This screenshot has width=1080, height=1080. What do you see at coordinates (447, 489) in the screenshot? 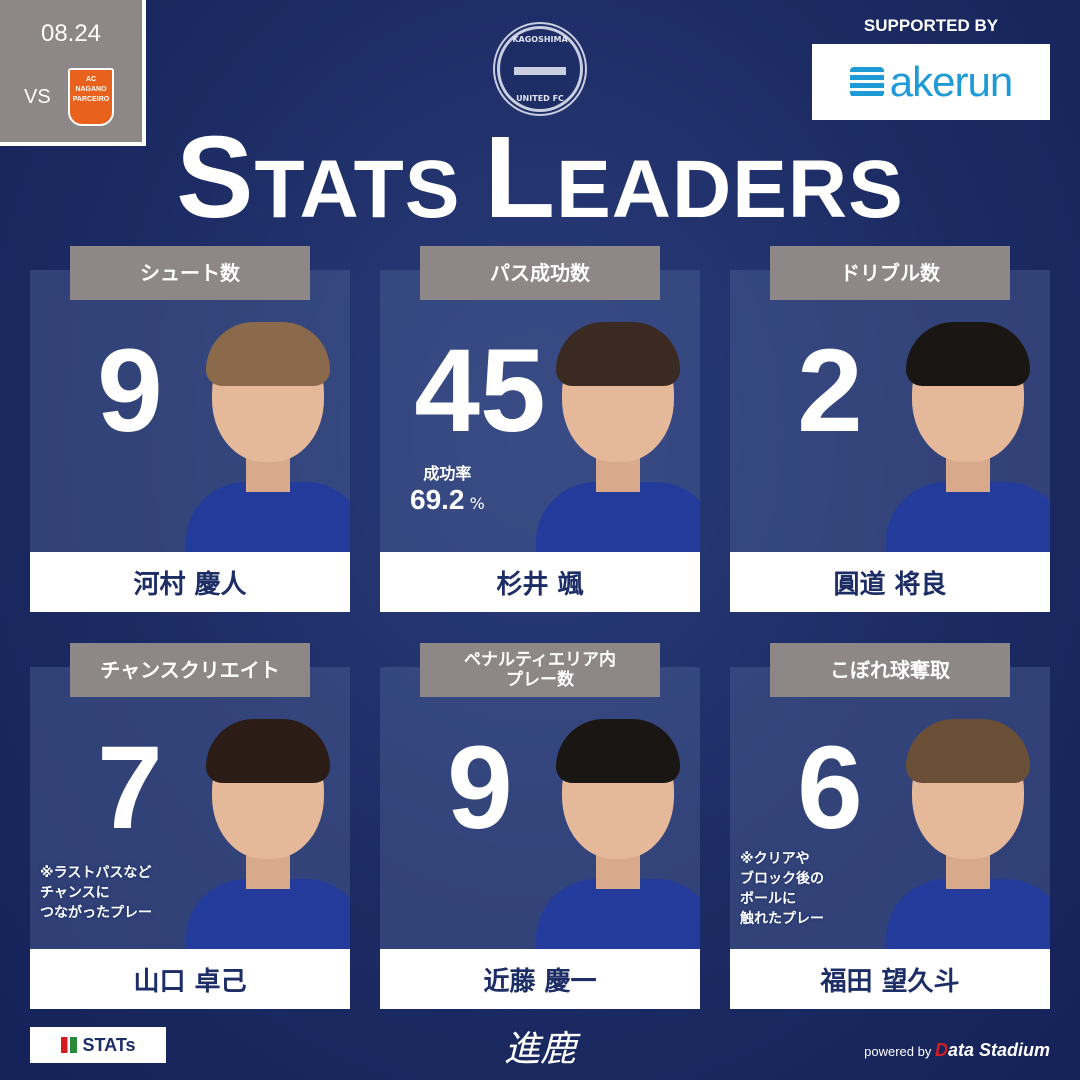
I see `pass-success-rate: 成功率 69.2 %` at bounding box center [447, 489].